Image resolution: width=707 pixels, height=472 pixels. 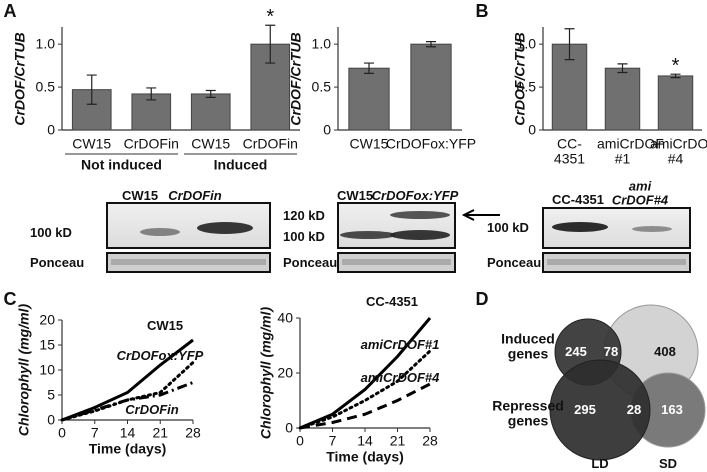 I want to click on lane-label: CC-4351, so click(x=578, y=199).